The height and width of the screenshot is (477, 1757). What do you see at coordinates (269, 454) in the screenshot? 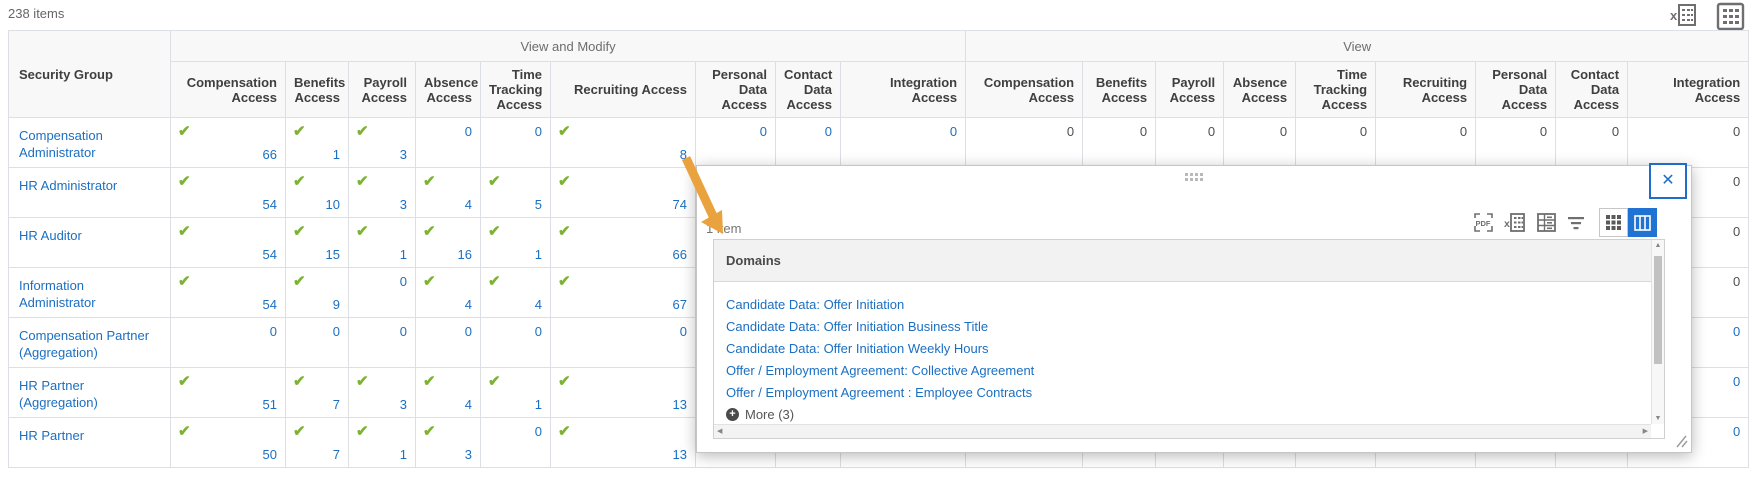
I see `access-count-link: 50` at bounding box center [269, 454].